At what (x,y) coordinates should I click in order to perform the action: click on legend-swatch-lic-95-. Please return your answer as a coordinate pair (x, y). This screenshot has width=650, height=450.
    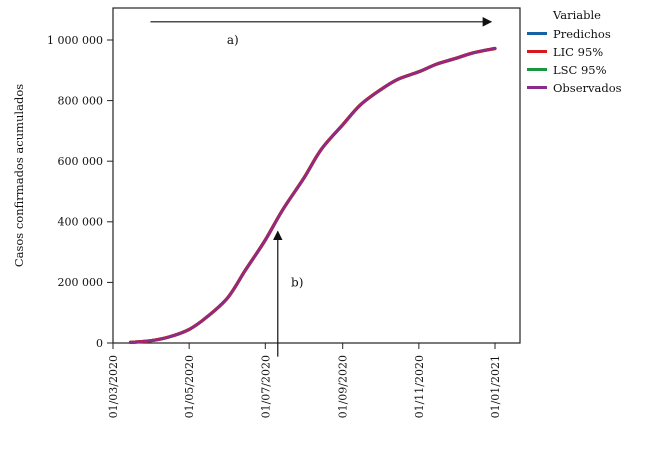
    Looking at the image, I should click on (537, 51).